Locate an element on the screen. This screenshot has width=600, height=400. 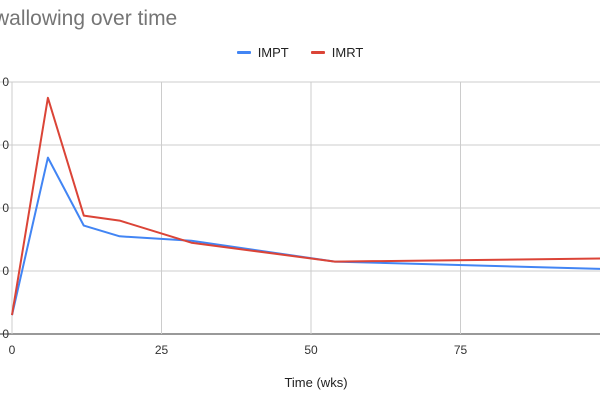
legend: IMPT IMRT is located at coordinates (300, 52).